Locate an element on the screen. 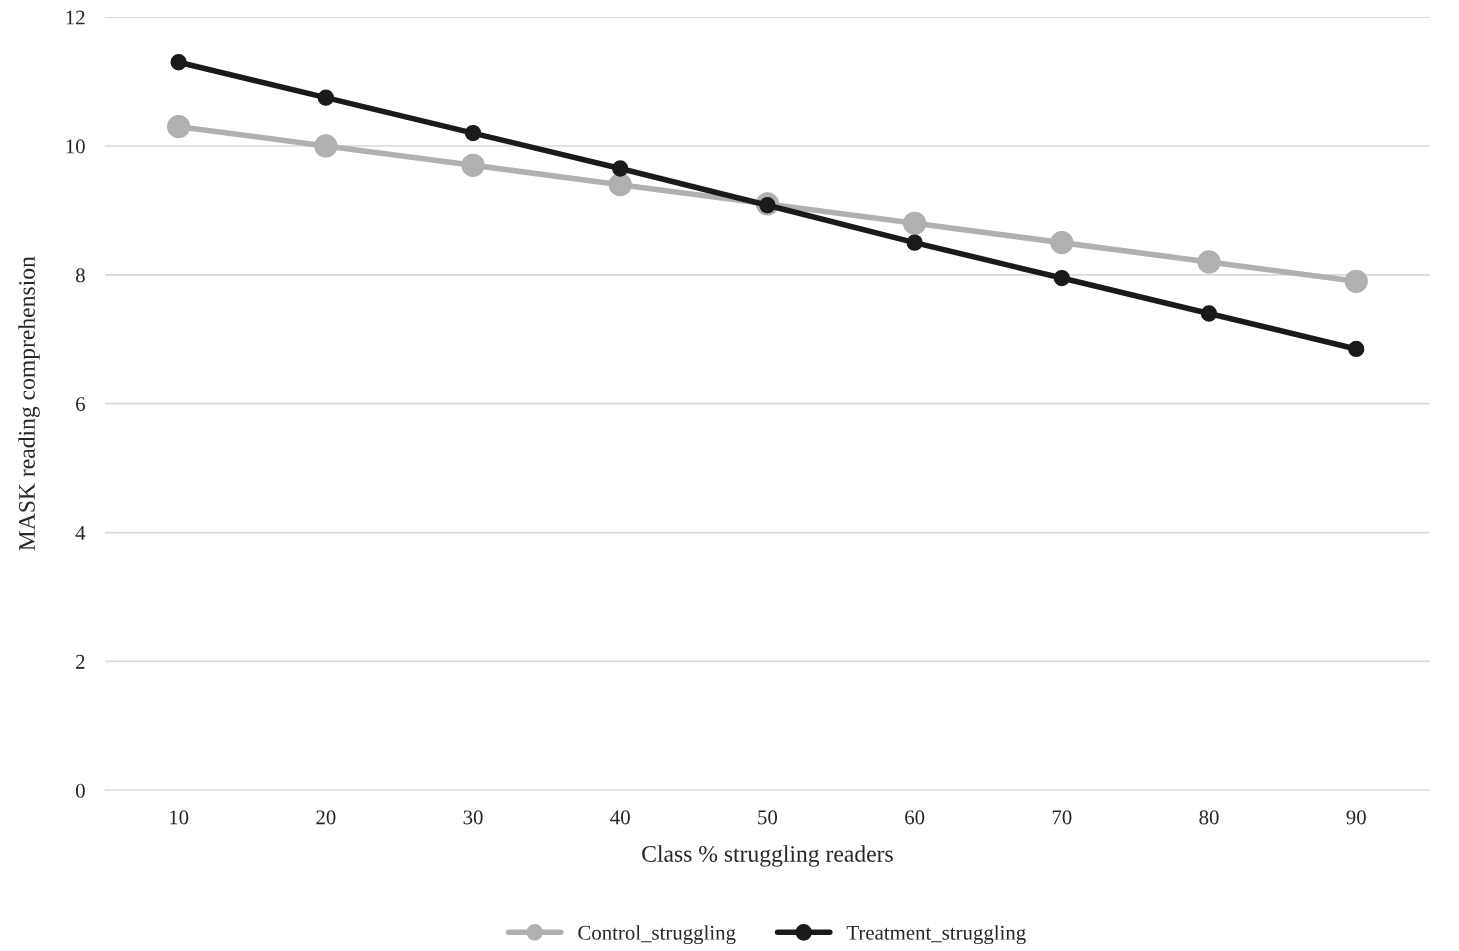 Image resolution: width=1459 pixels, height=951 pixels. x-tick-label: 70 is located at coordinates (1062, 817).